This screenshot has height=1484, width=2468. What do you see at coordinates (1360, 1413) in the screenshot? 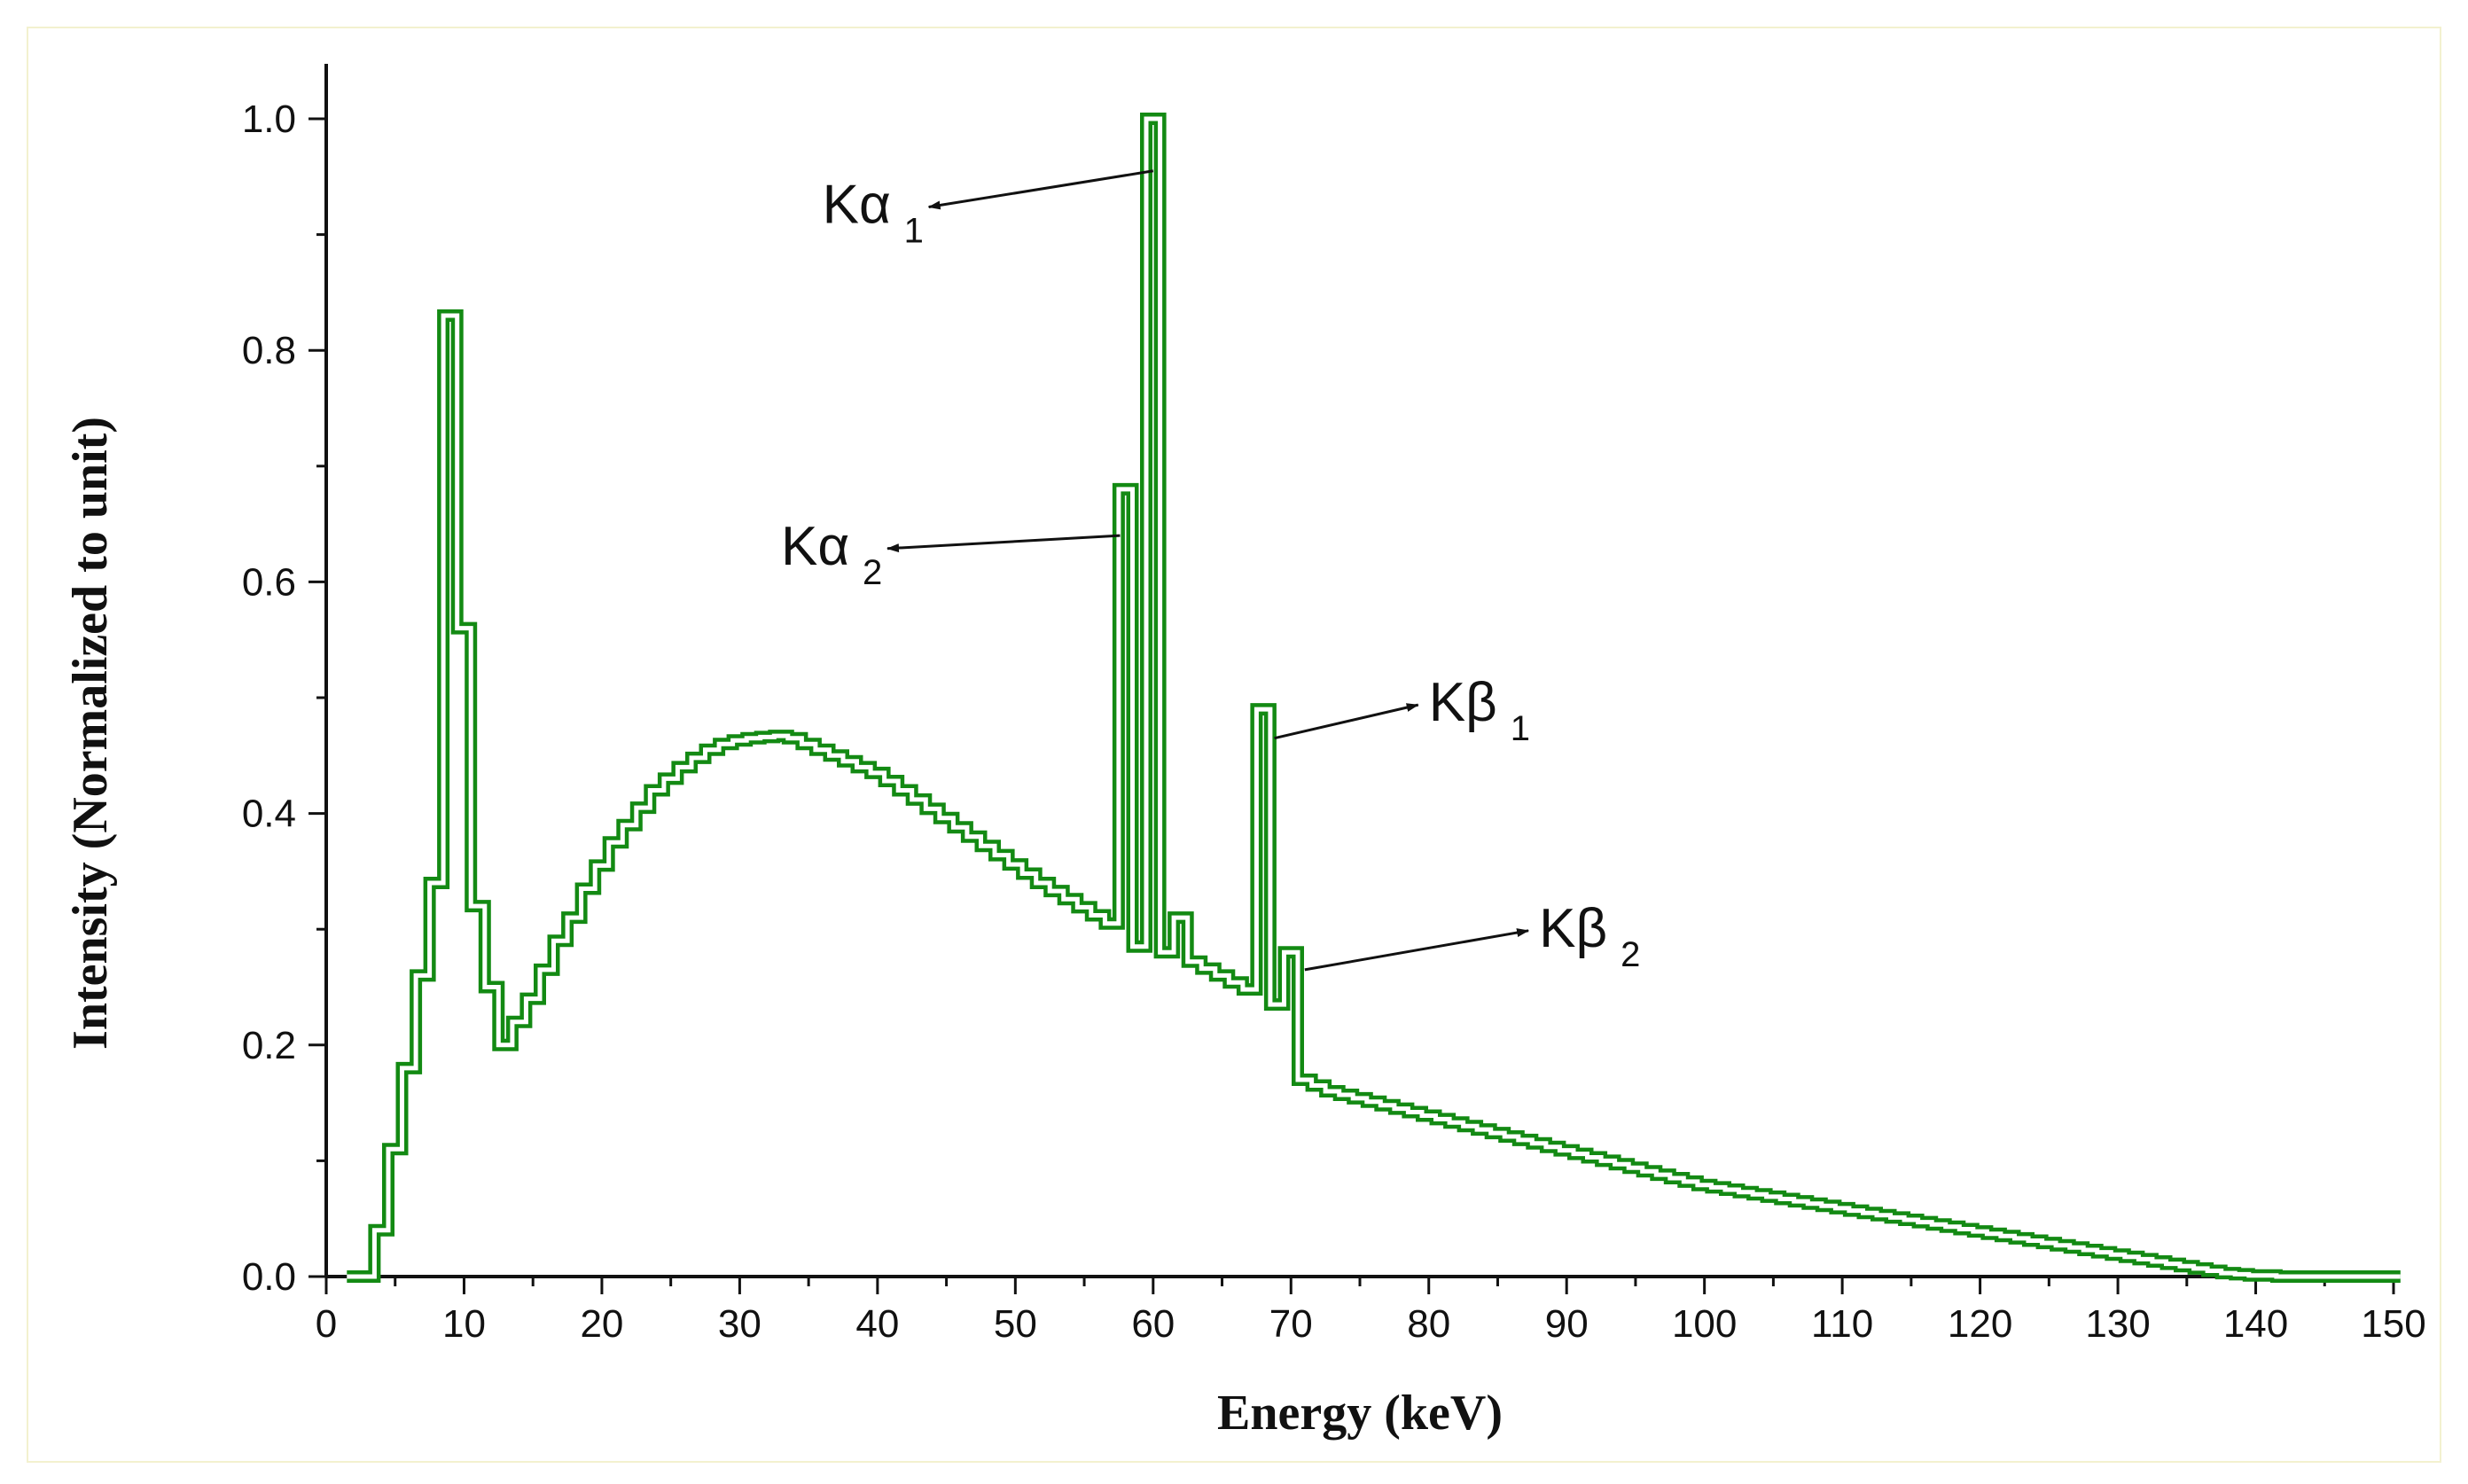
I see `x-axis-title: Energy (keV)` at bounding box center [1360, 1413].